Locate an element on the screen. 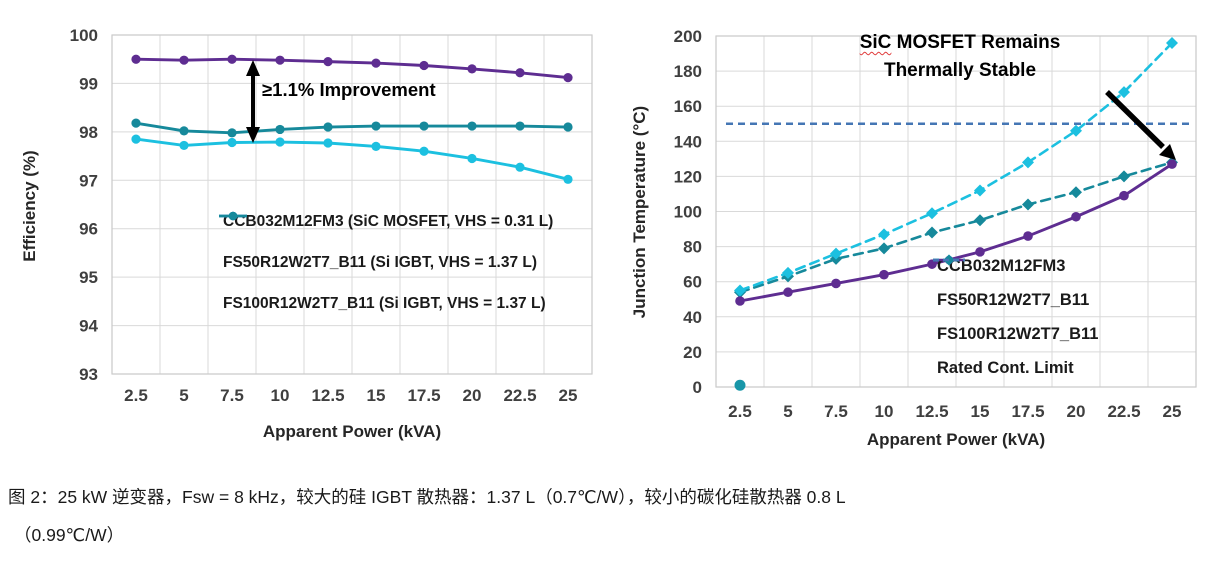 This screenshot has width=1219, height=576. annotation-line2: Thermally Stable is located at coordinates (960, 70).